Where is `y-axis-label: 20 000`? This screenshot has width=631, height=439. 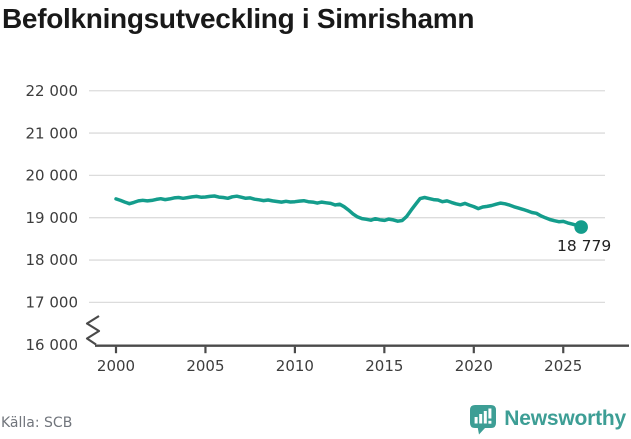
y-axis-label: 20 000 is located at coordinates (52, 176).